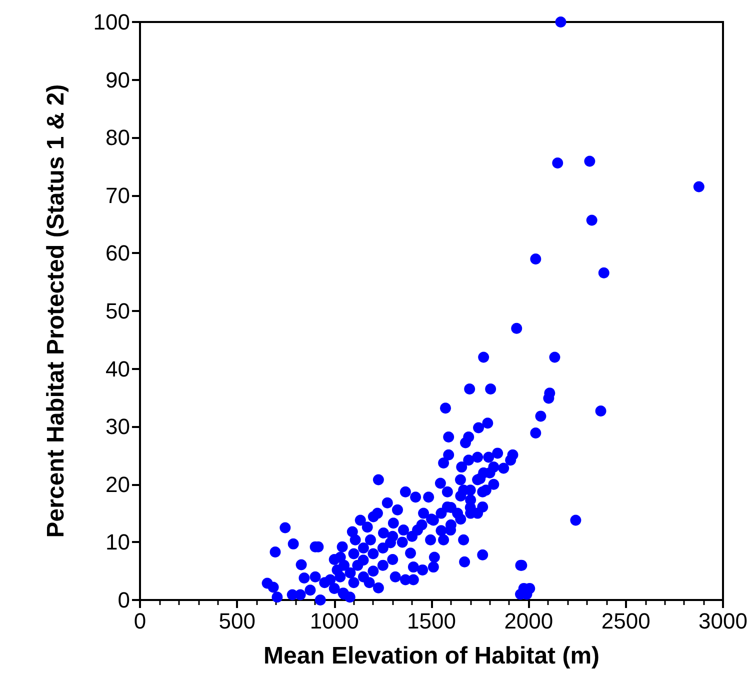  I want to click on y-tick-label: 0, so click(124, 600).